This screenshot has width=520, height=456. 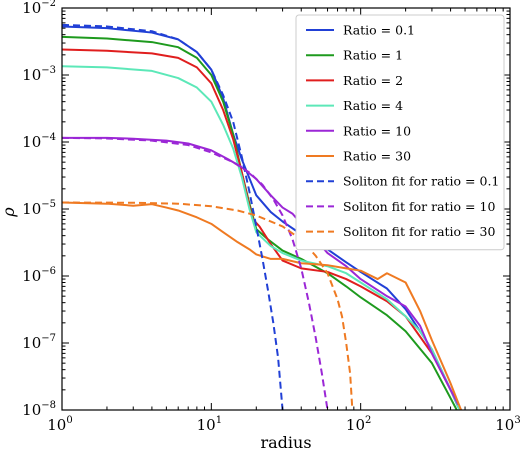 I want to click on x-tick-label: 10¹, so click(x=209, y=424).